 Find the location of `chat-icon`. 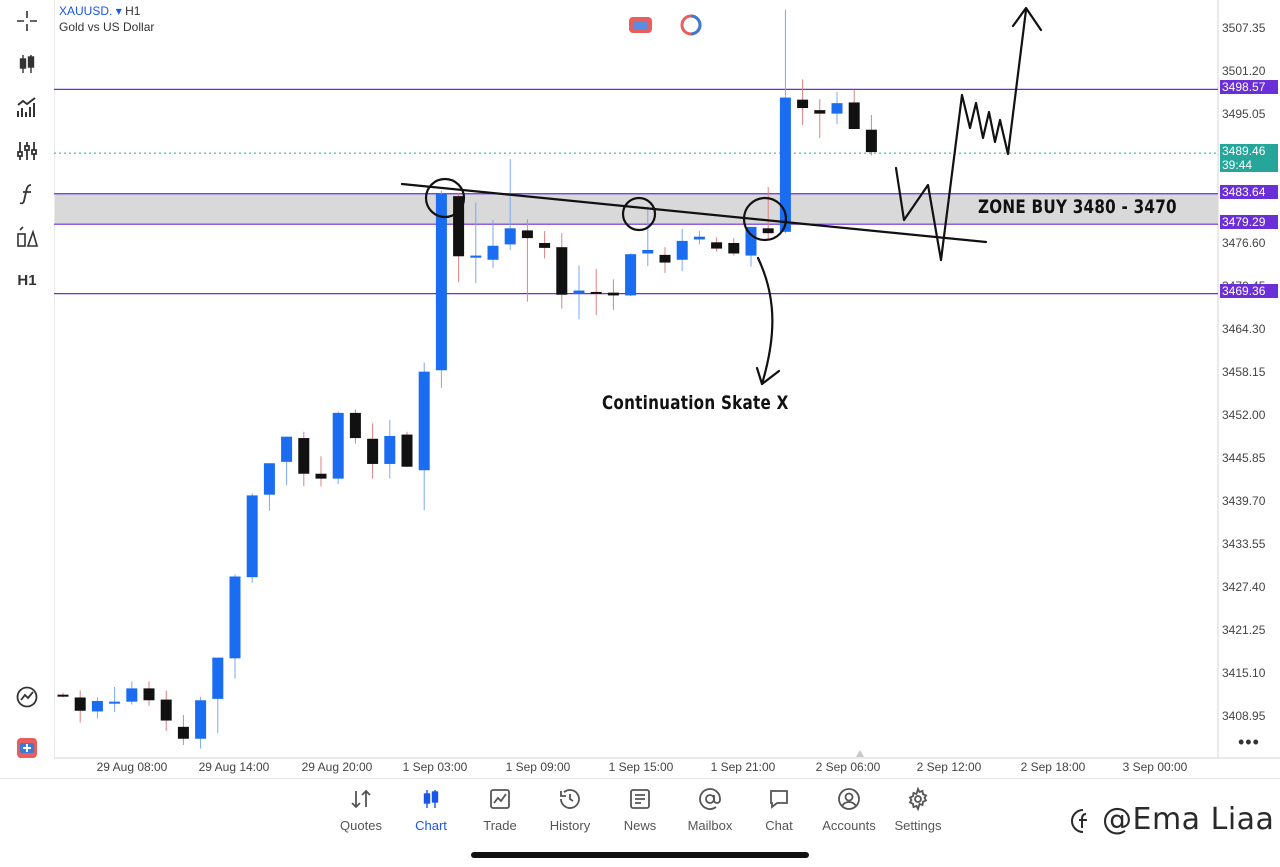

chat-icon is located at coordinates (779, 799).